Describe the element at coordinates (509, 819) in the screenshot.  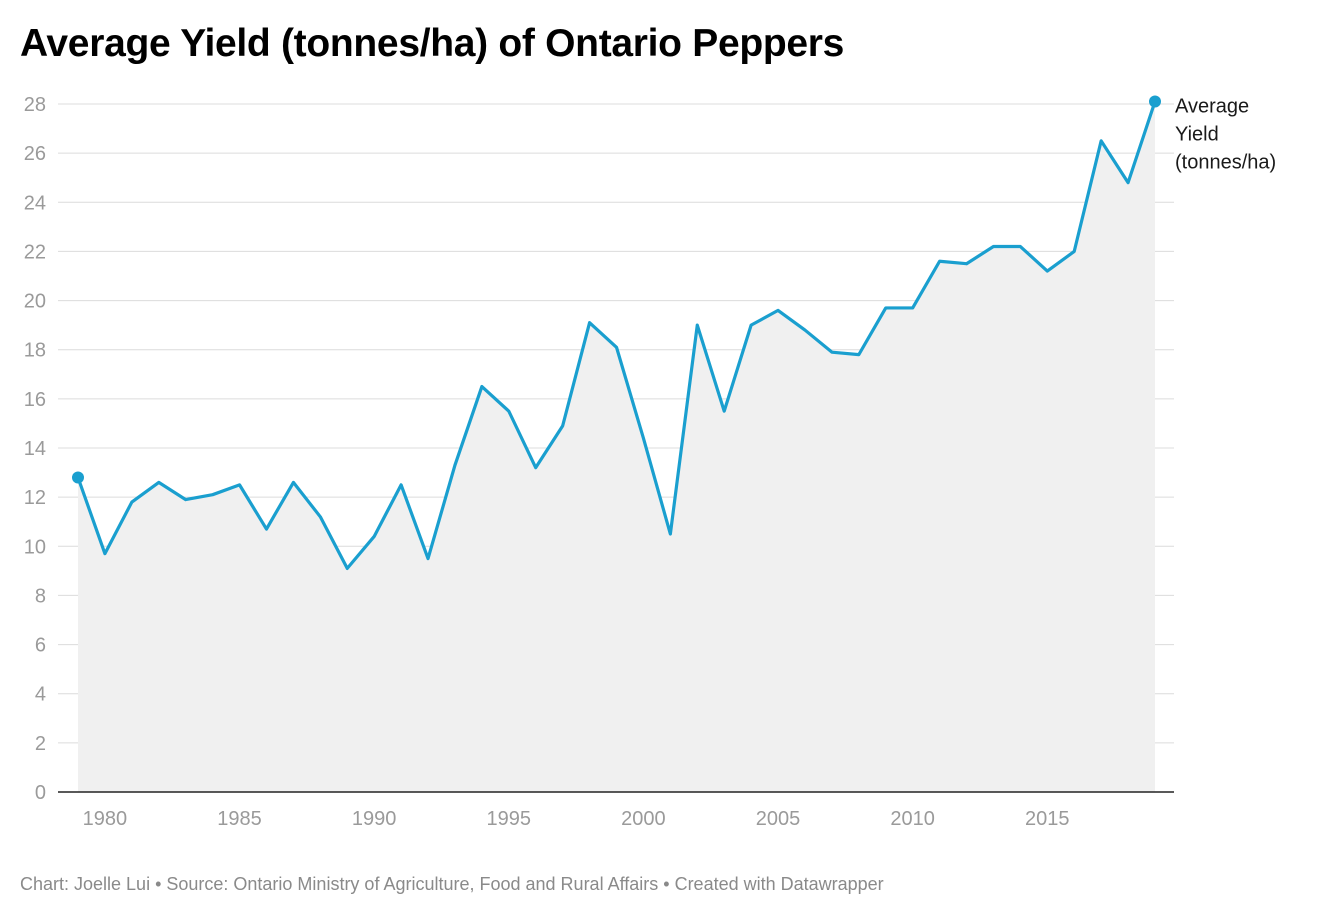
I see `x-tick-label: 1995` at that location.